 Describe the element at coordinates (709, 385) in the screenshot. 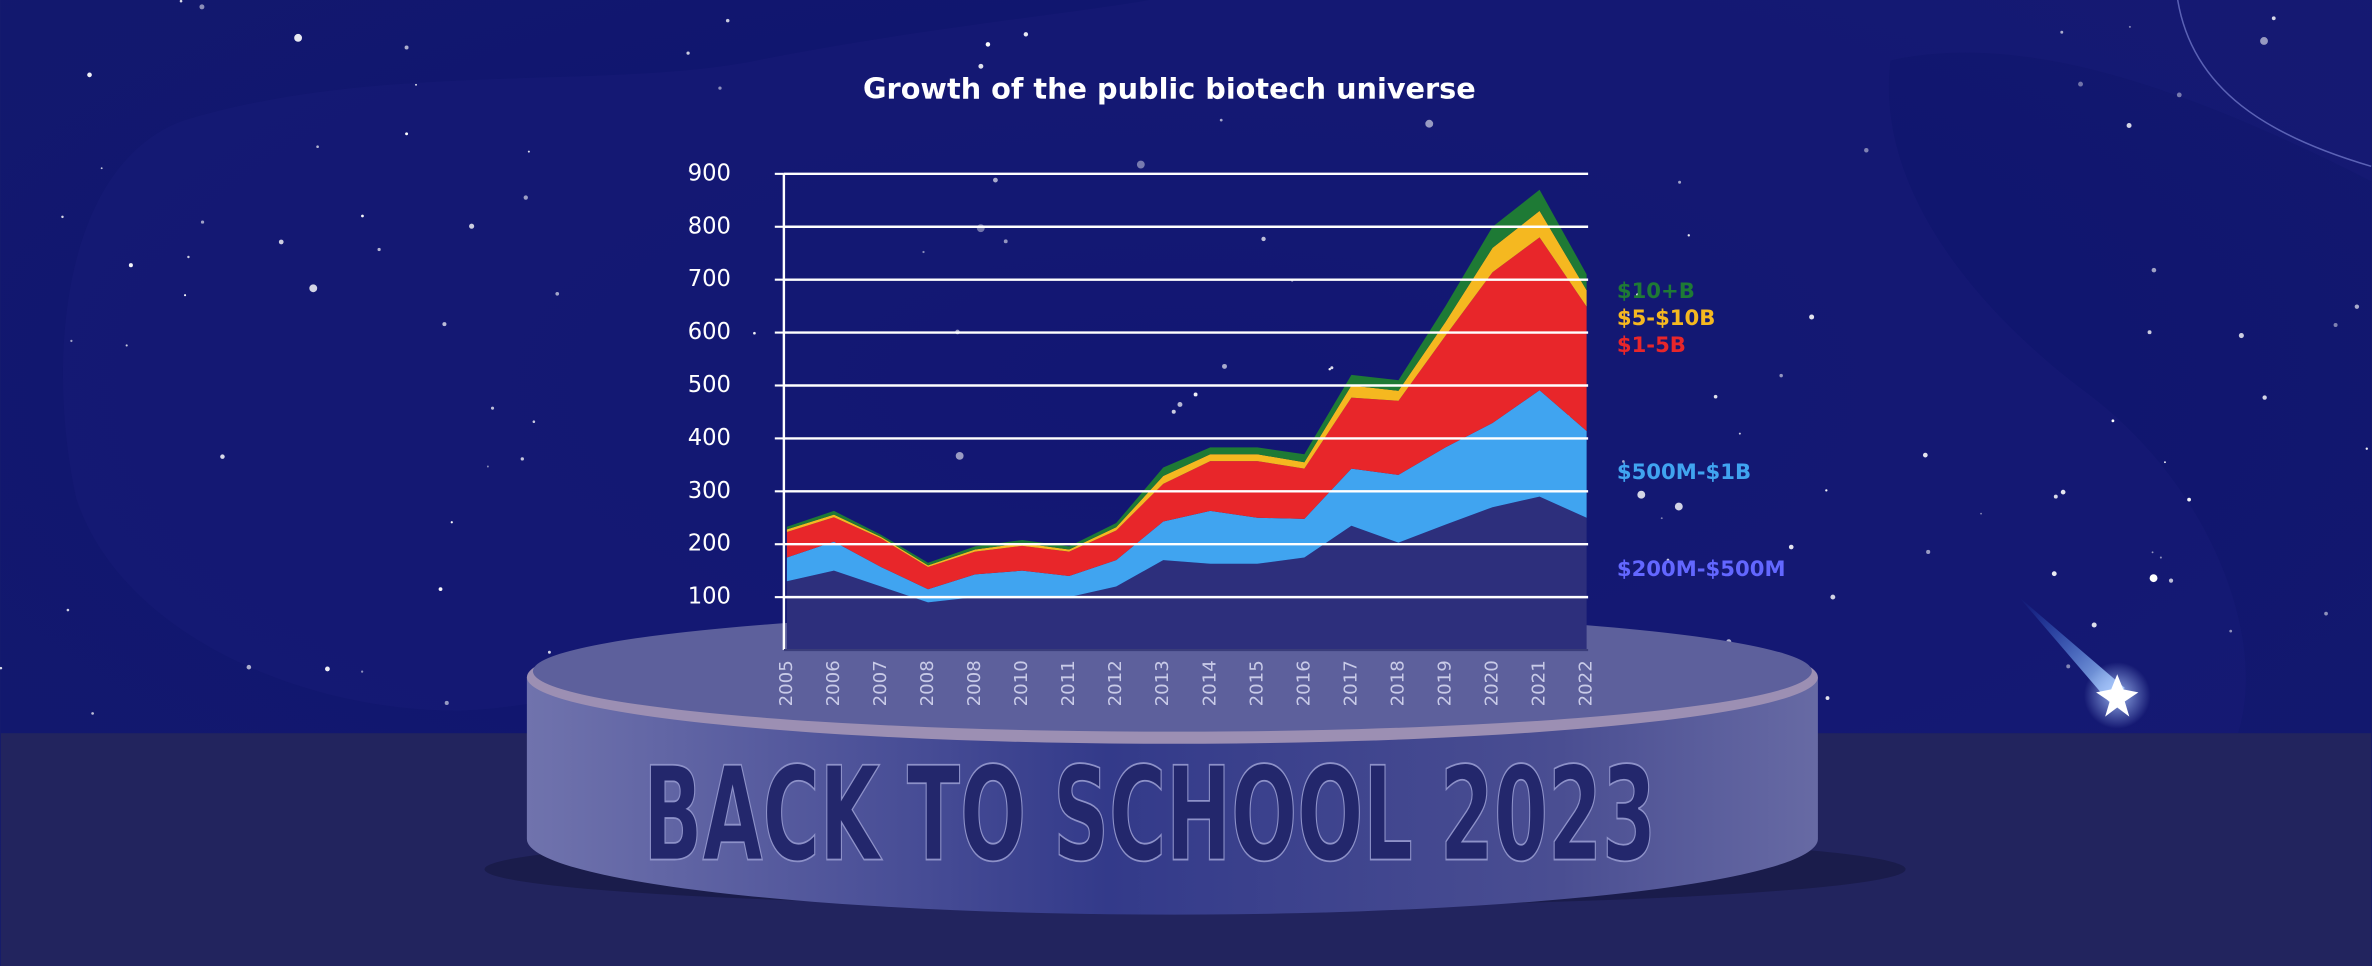

I see `y-tick-label: 500` at that location.